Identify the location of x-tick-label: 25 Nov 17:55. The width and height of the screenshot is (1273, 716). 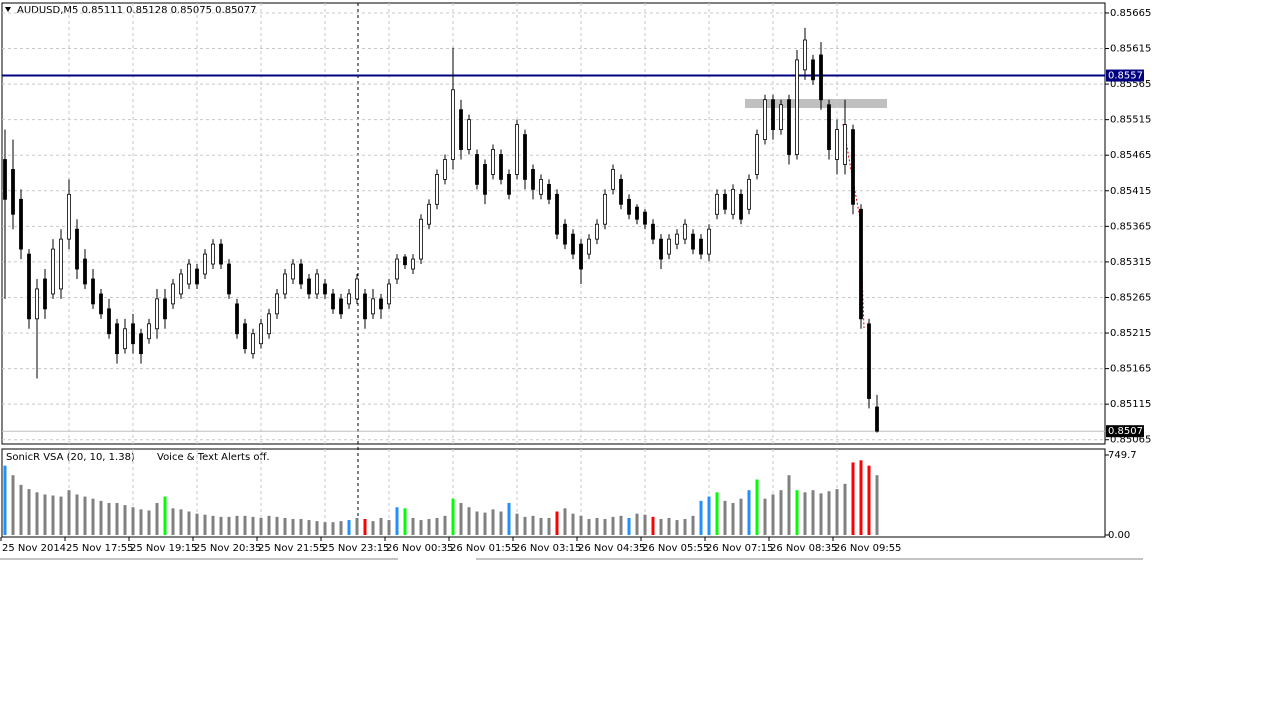
(99, 548).